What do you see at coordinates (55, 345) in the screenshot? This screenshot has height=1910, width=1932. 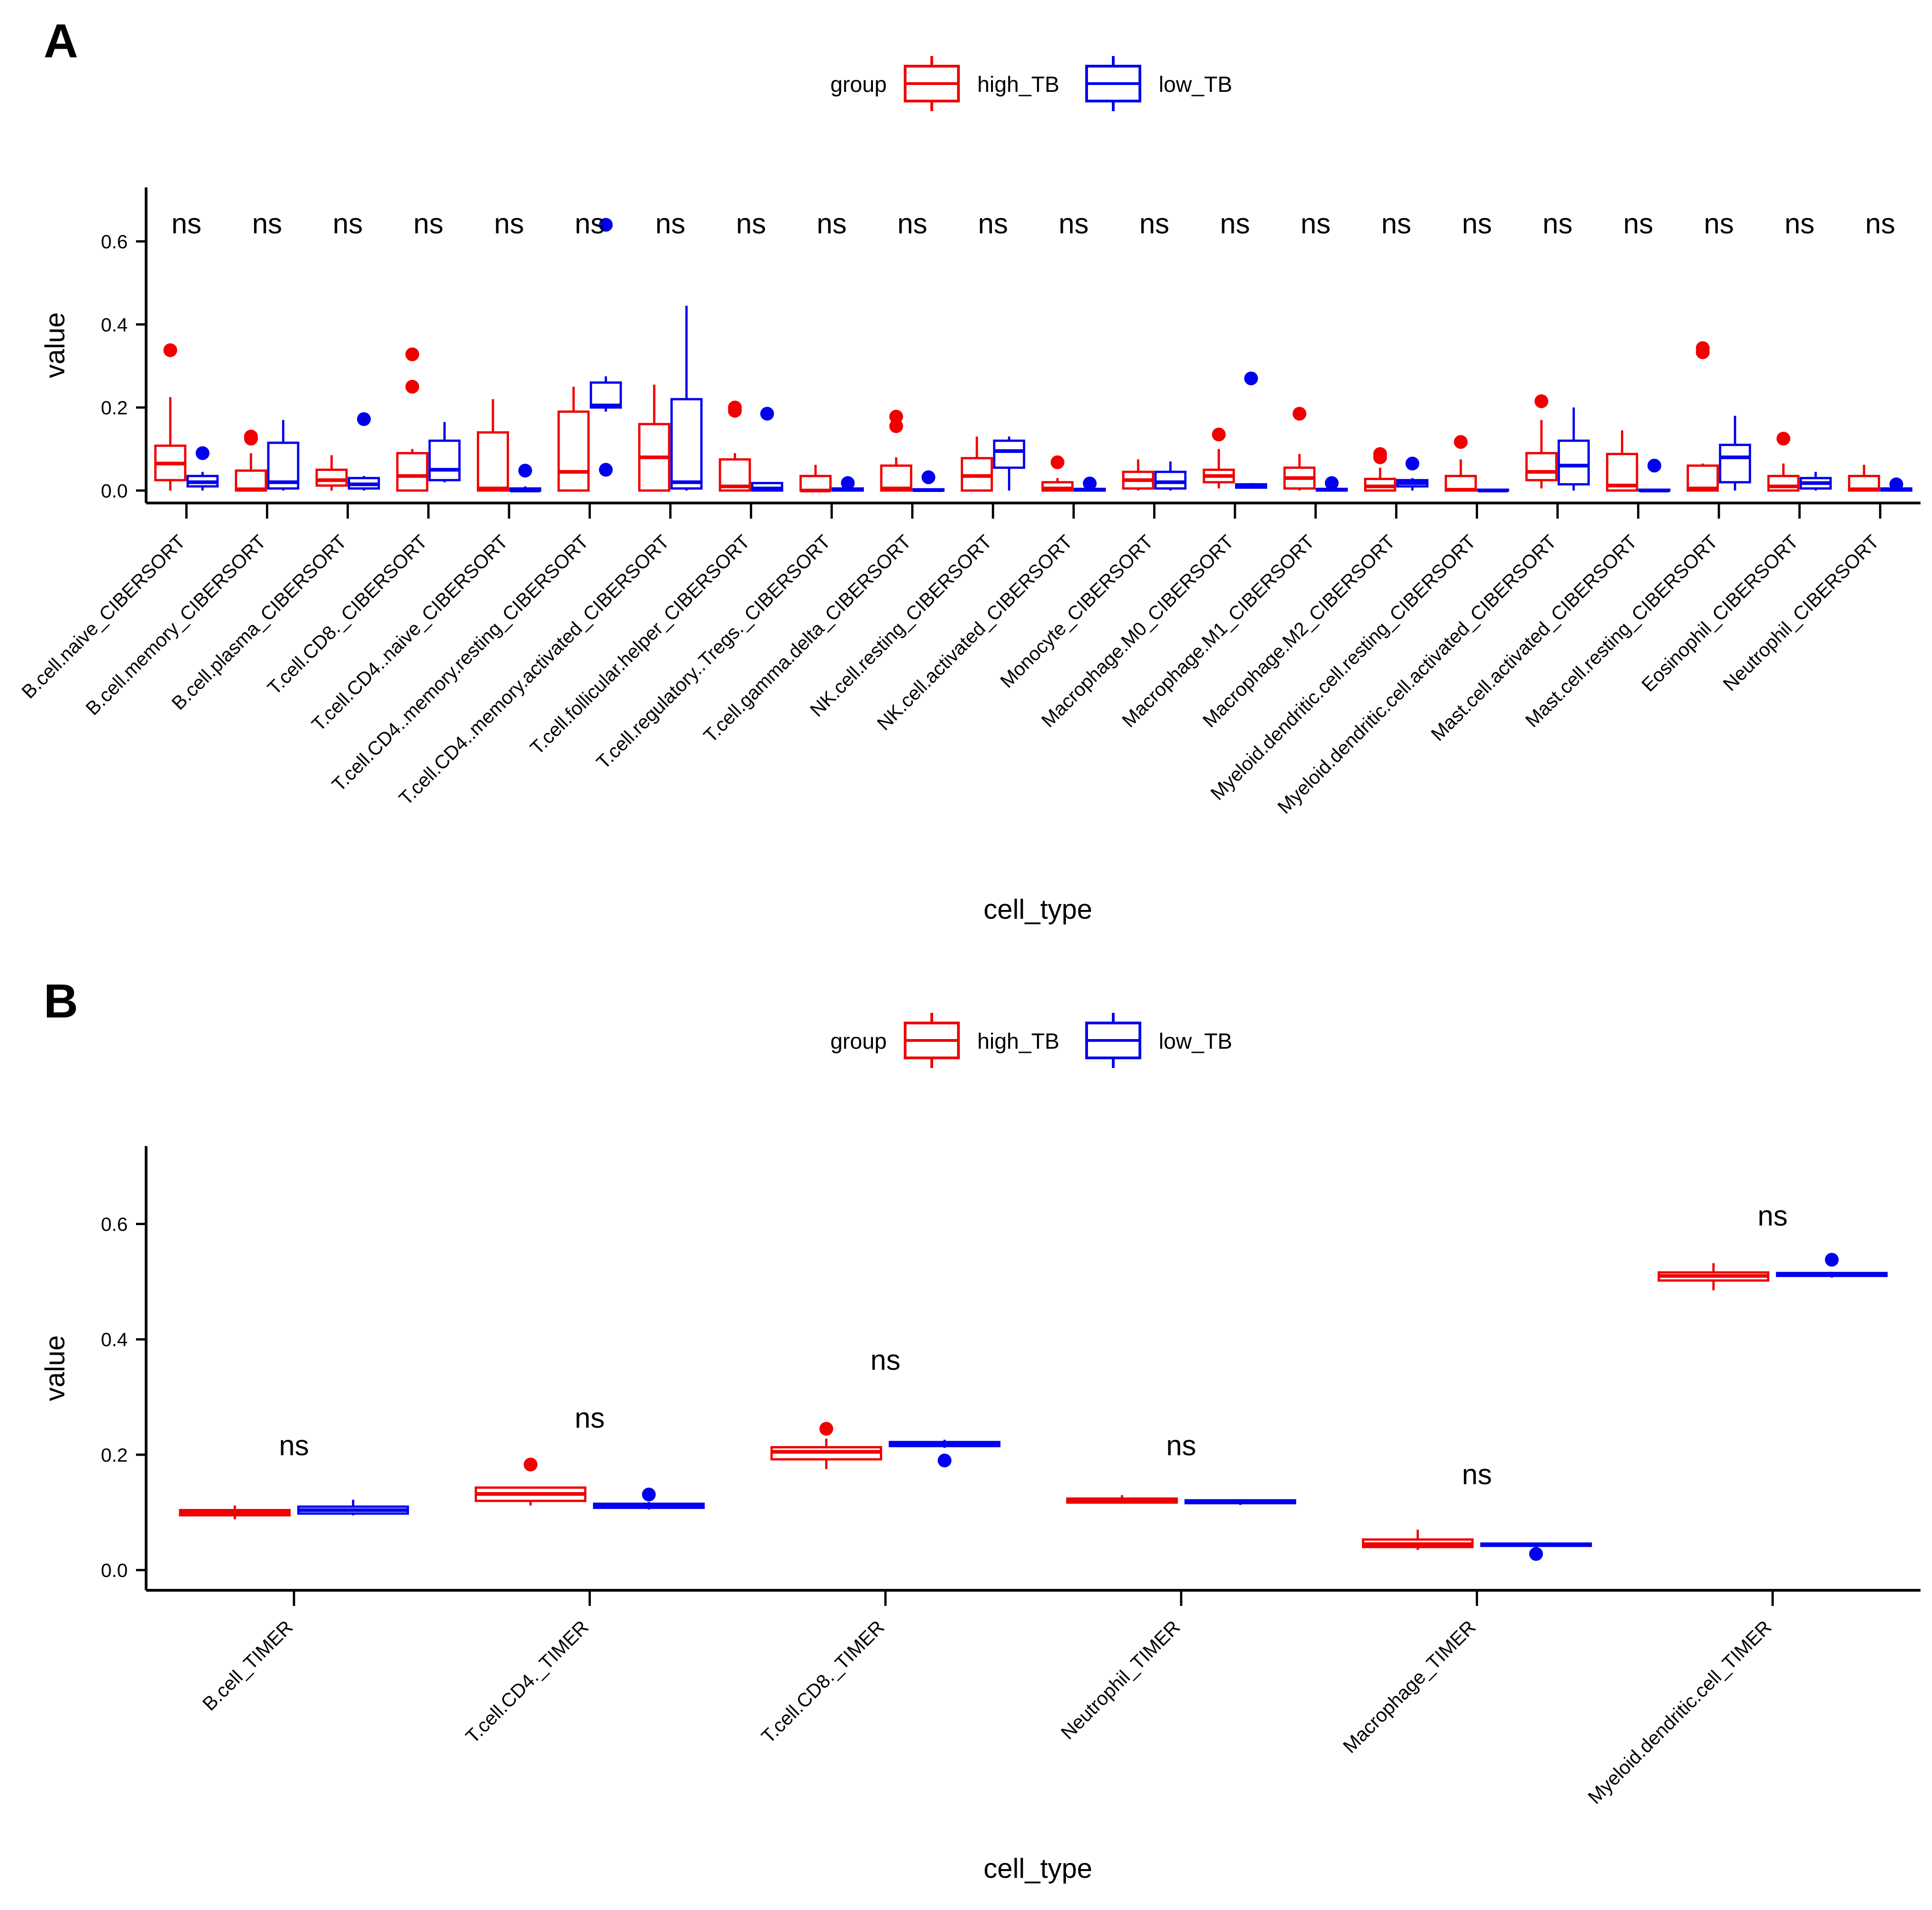 I see `y-axis-title: value` at bounding box center [55, 345].